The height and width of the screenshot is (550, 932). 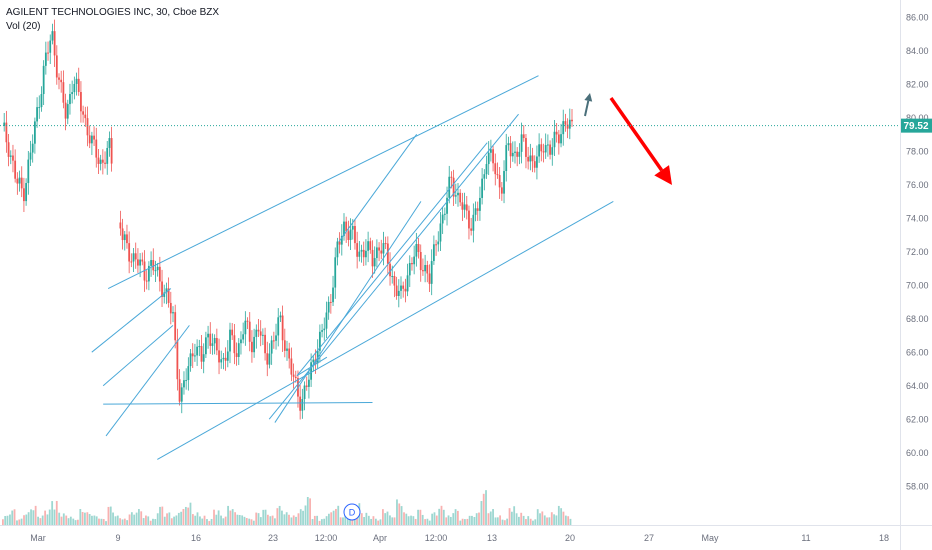 What do you see at coordinates (570, 538) in the screenshot?
I see `x-tick-label: 20` at bounding box center [570, 538].